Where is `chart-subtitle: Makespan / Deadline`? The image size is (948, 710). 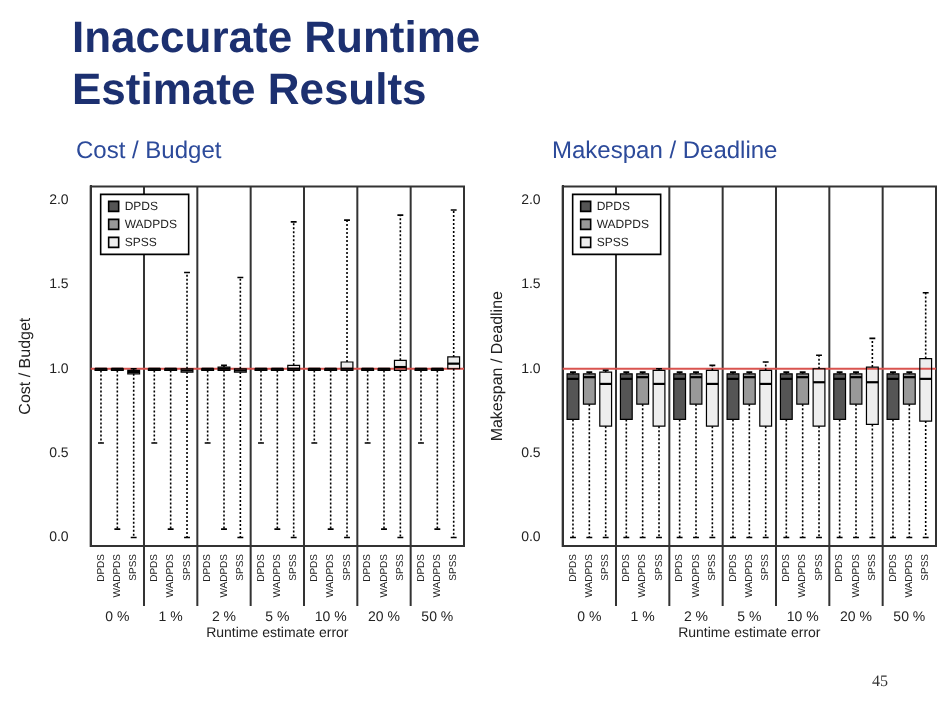 chart-subtitle: Makespan / Deadline is located at coordinates (666, 152).